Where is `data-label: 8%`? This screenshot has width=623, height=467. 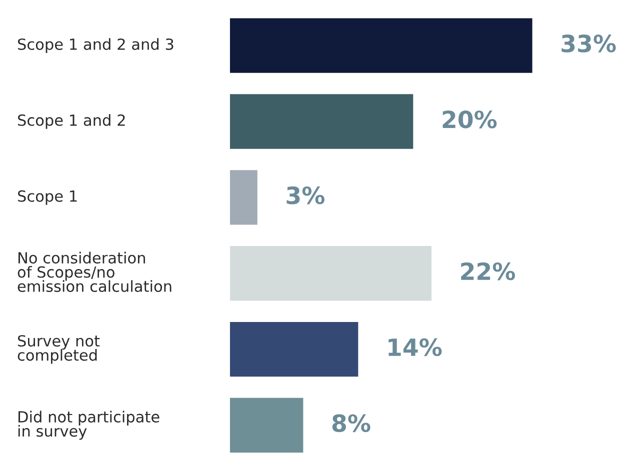
data-label: 8% is located at coordinates (351, 423).